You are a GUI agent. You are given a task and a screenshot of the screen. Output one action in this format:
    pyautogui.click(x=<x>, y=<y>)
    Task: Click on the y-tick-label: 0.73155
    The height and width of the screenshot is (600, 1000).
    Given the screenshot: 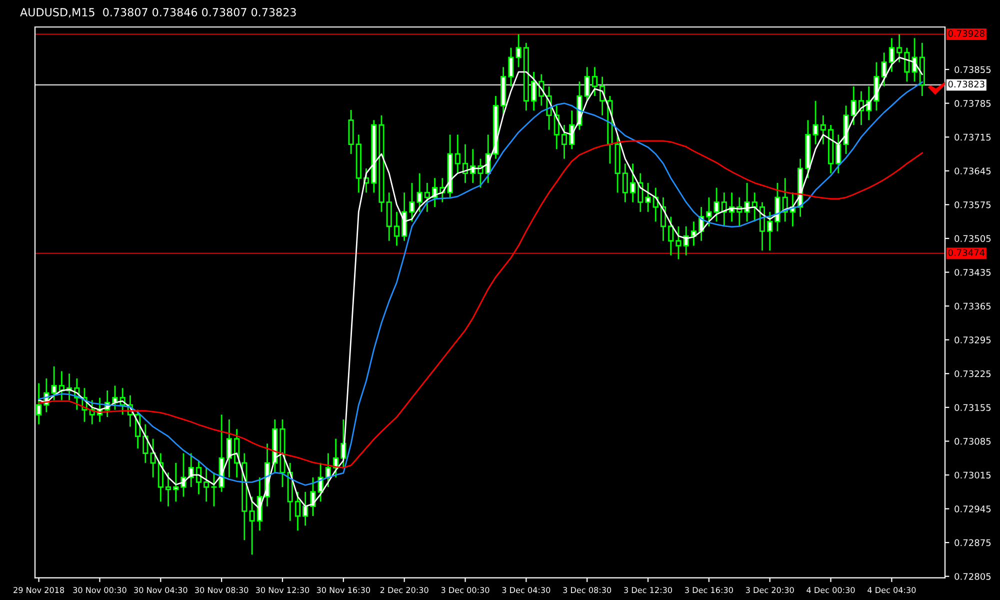 What is the action you would take?
    pyautogui.click(x=972, y=407)
    